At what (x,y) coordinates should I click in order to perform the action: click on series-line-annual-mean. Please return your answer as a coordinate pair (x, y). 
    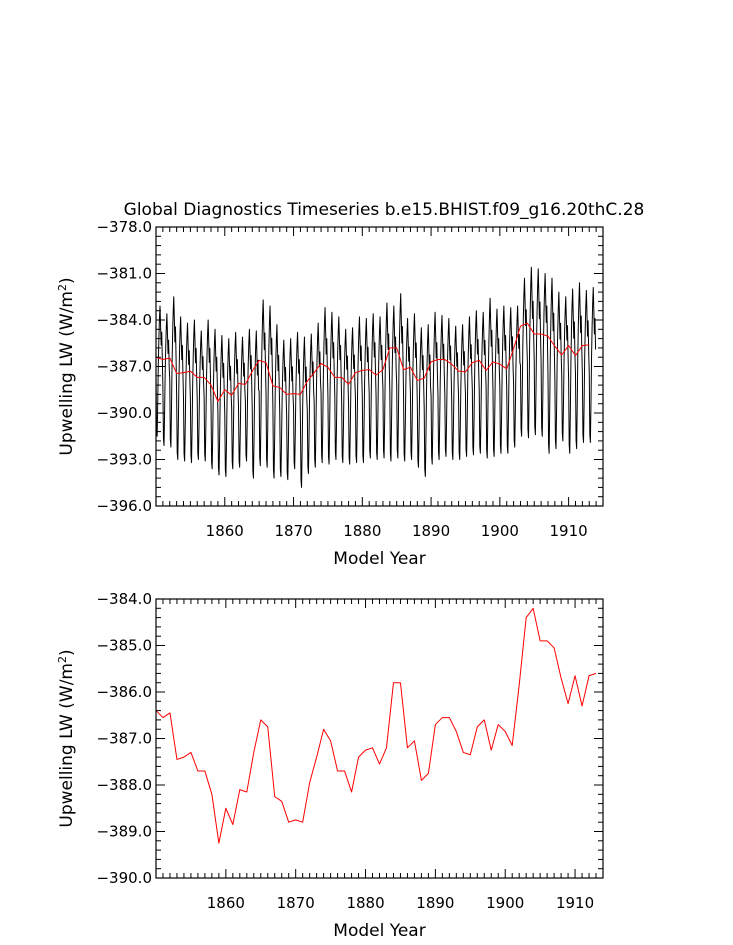
    Looking at the image, I should click on (373, 362).